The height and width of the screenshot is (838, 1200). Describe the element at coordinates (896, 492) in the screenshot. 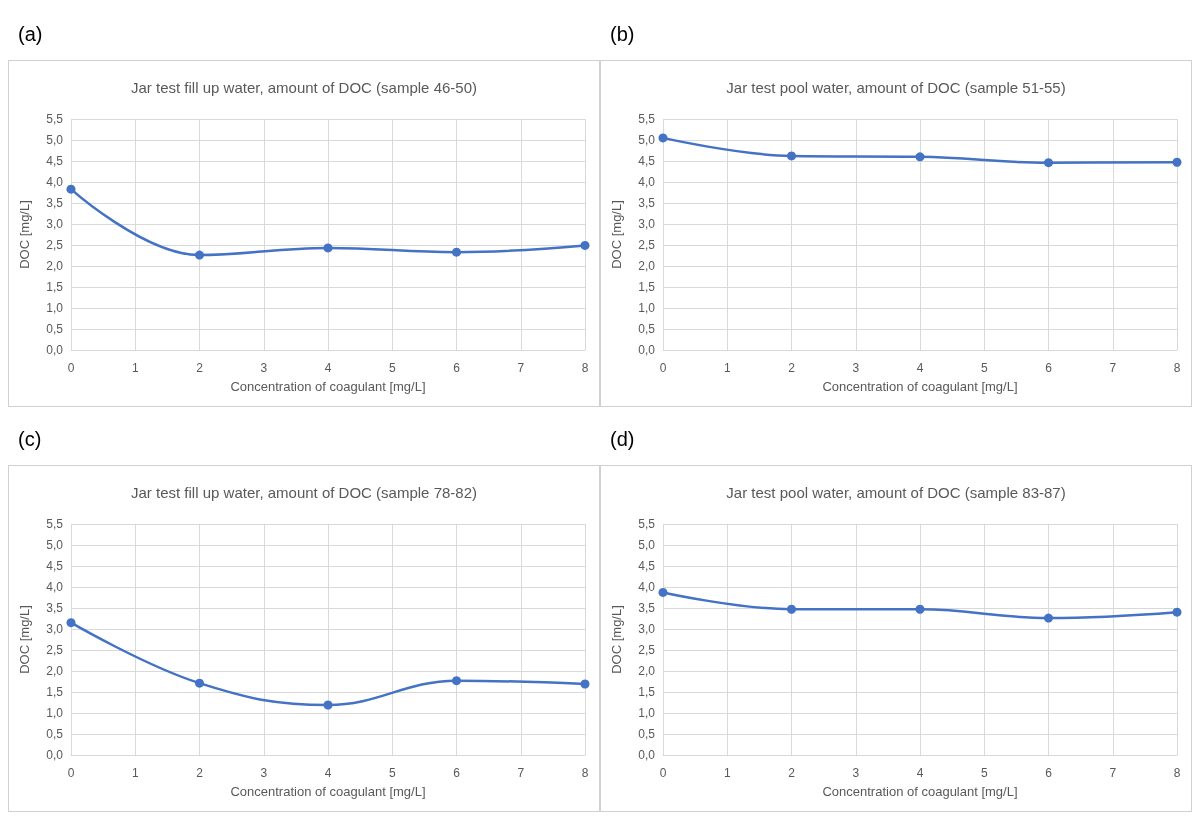

I see `chart-title: Jar test pool water, amount of DOC (sample 83-87)` at that location.